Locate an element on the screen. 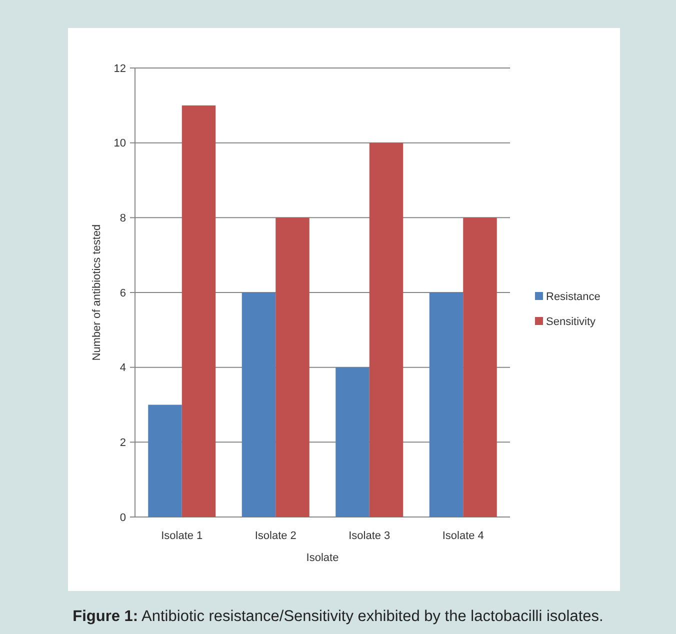  y-tick-label: 0 is located at coordinates (123, 518).